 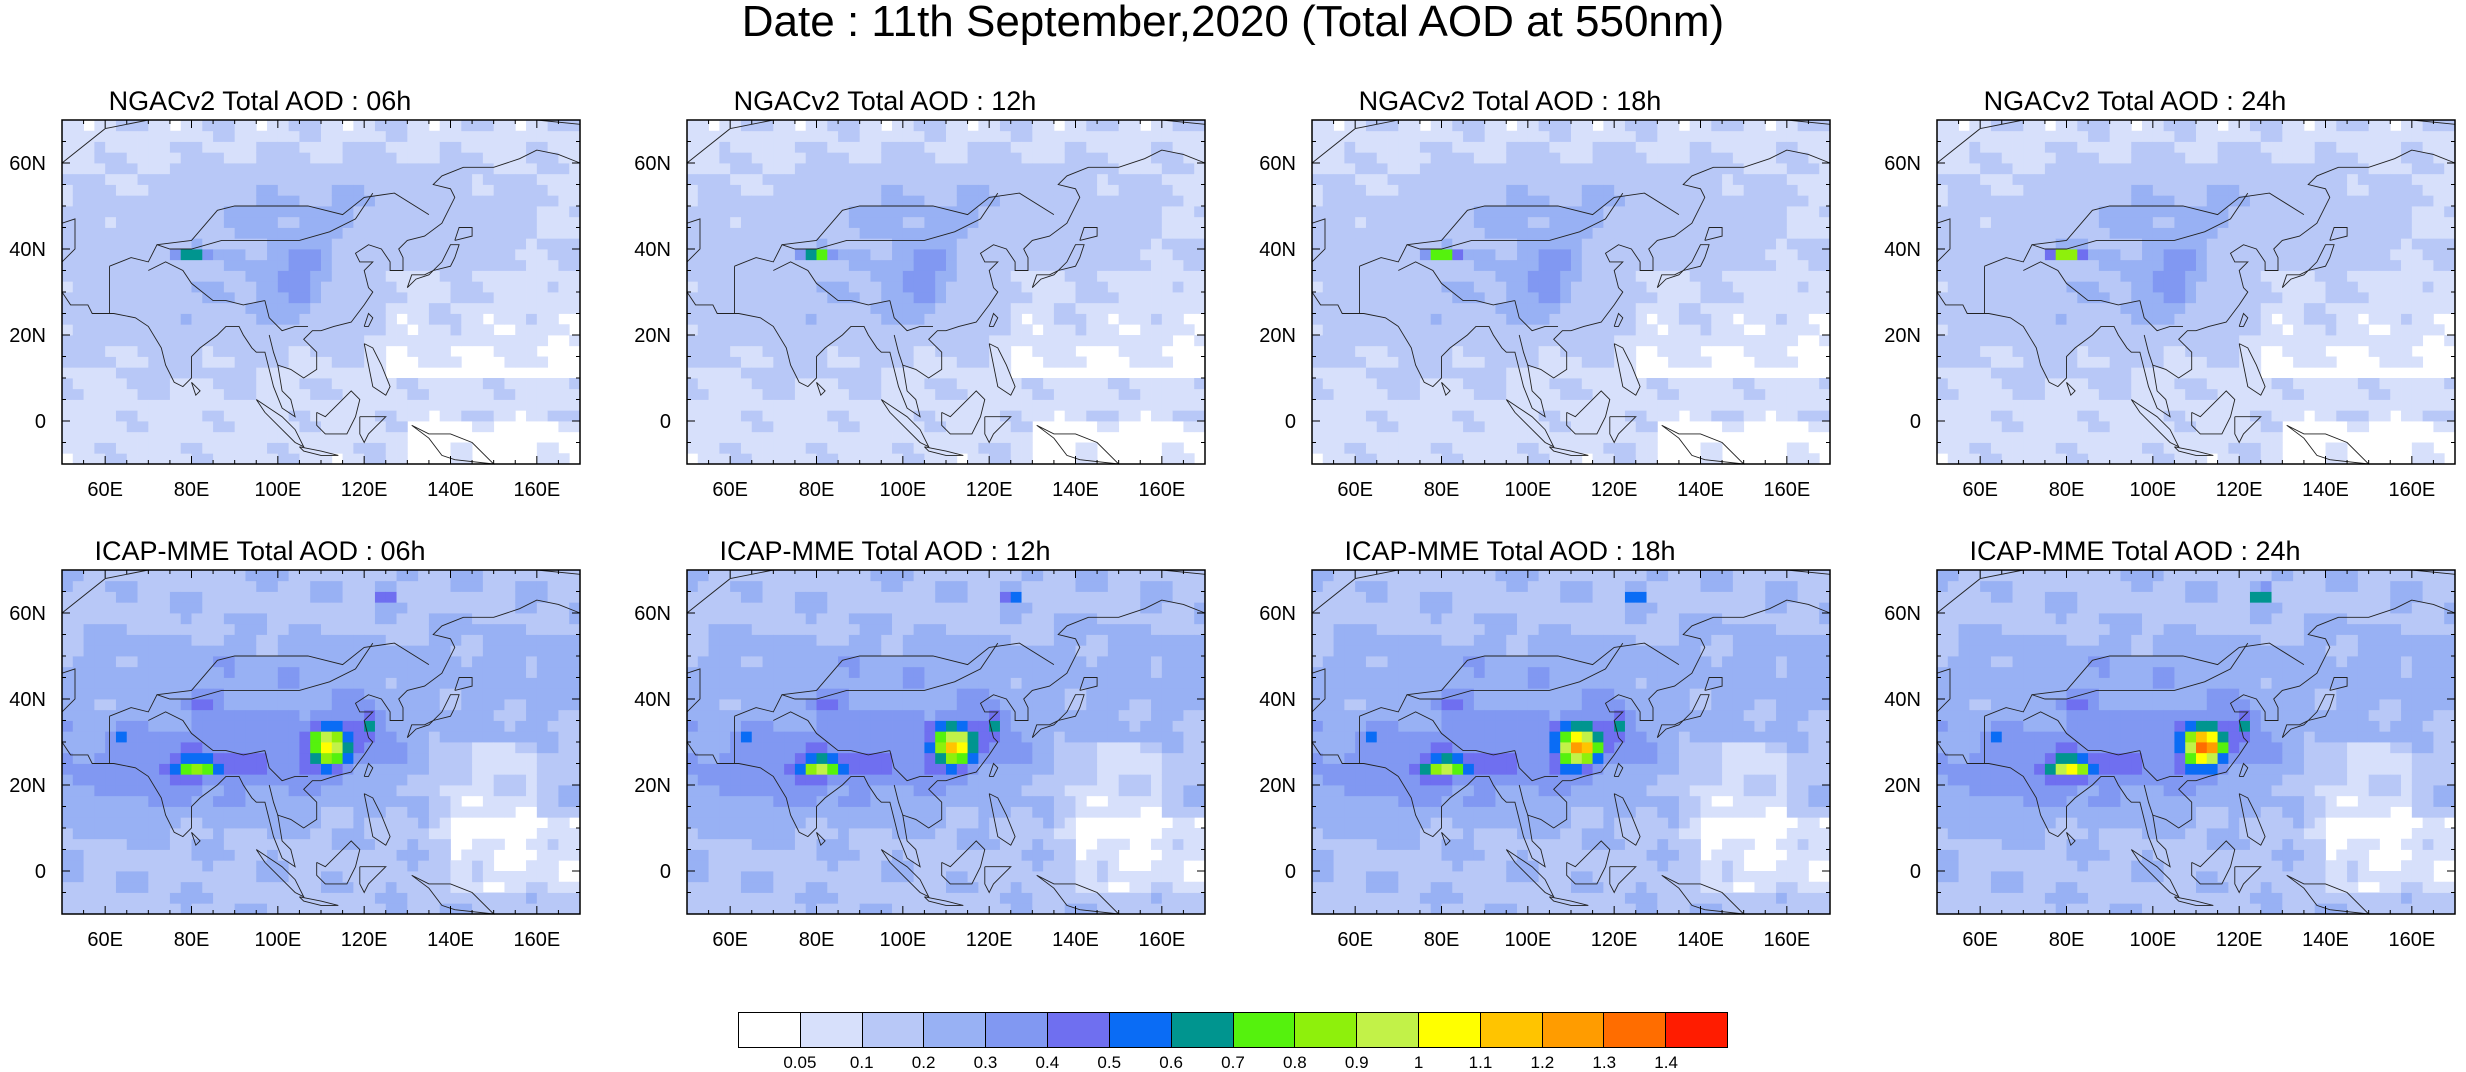 What do you see at coordinates (27, 164) in the screenshot?
I see `lat-tick-label: 60N` at bounding box center [27, 164].